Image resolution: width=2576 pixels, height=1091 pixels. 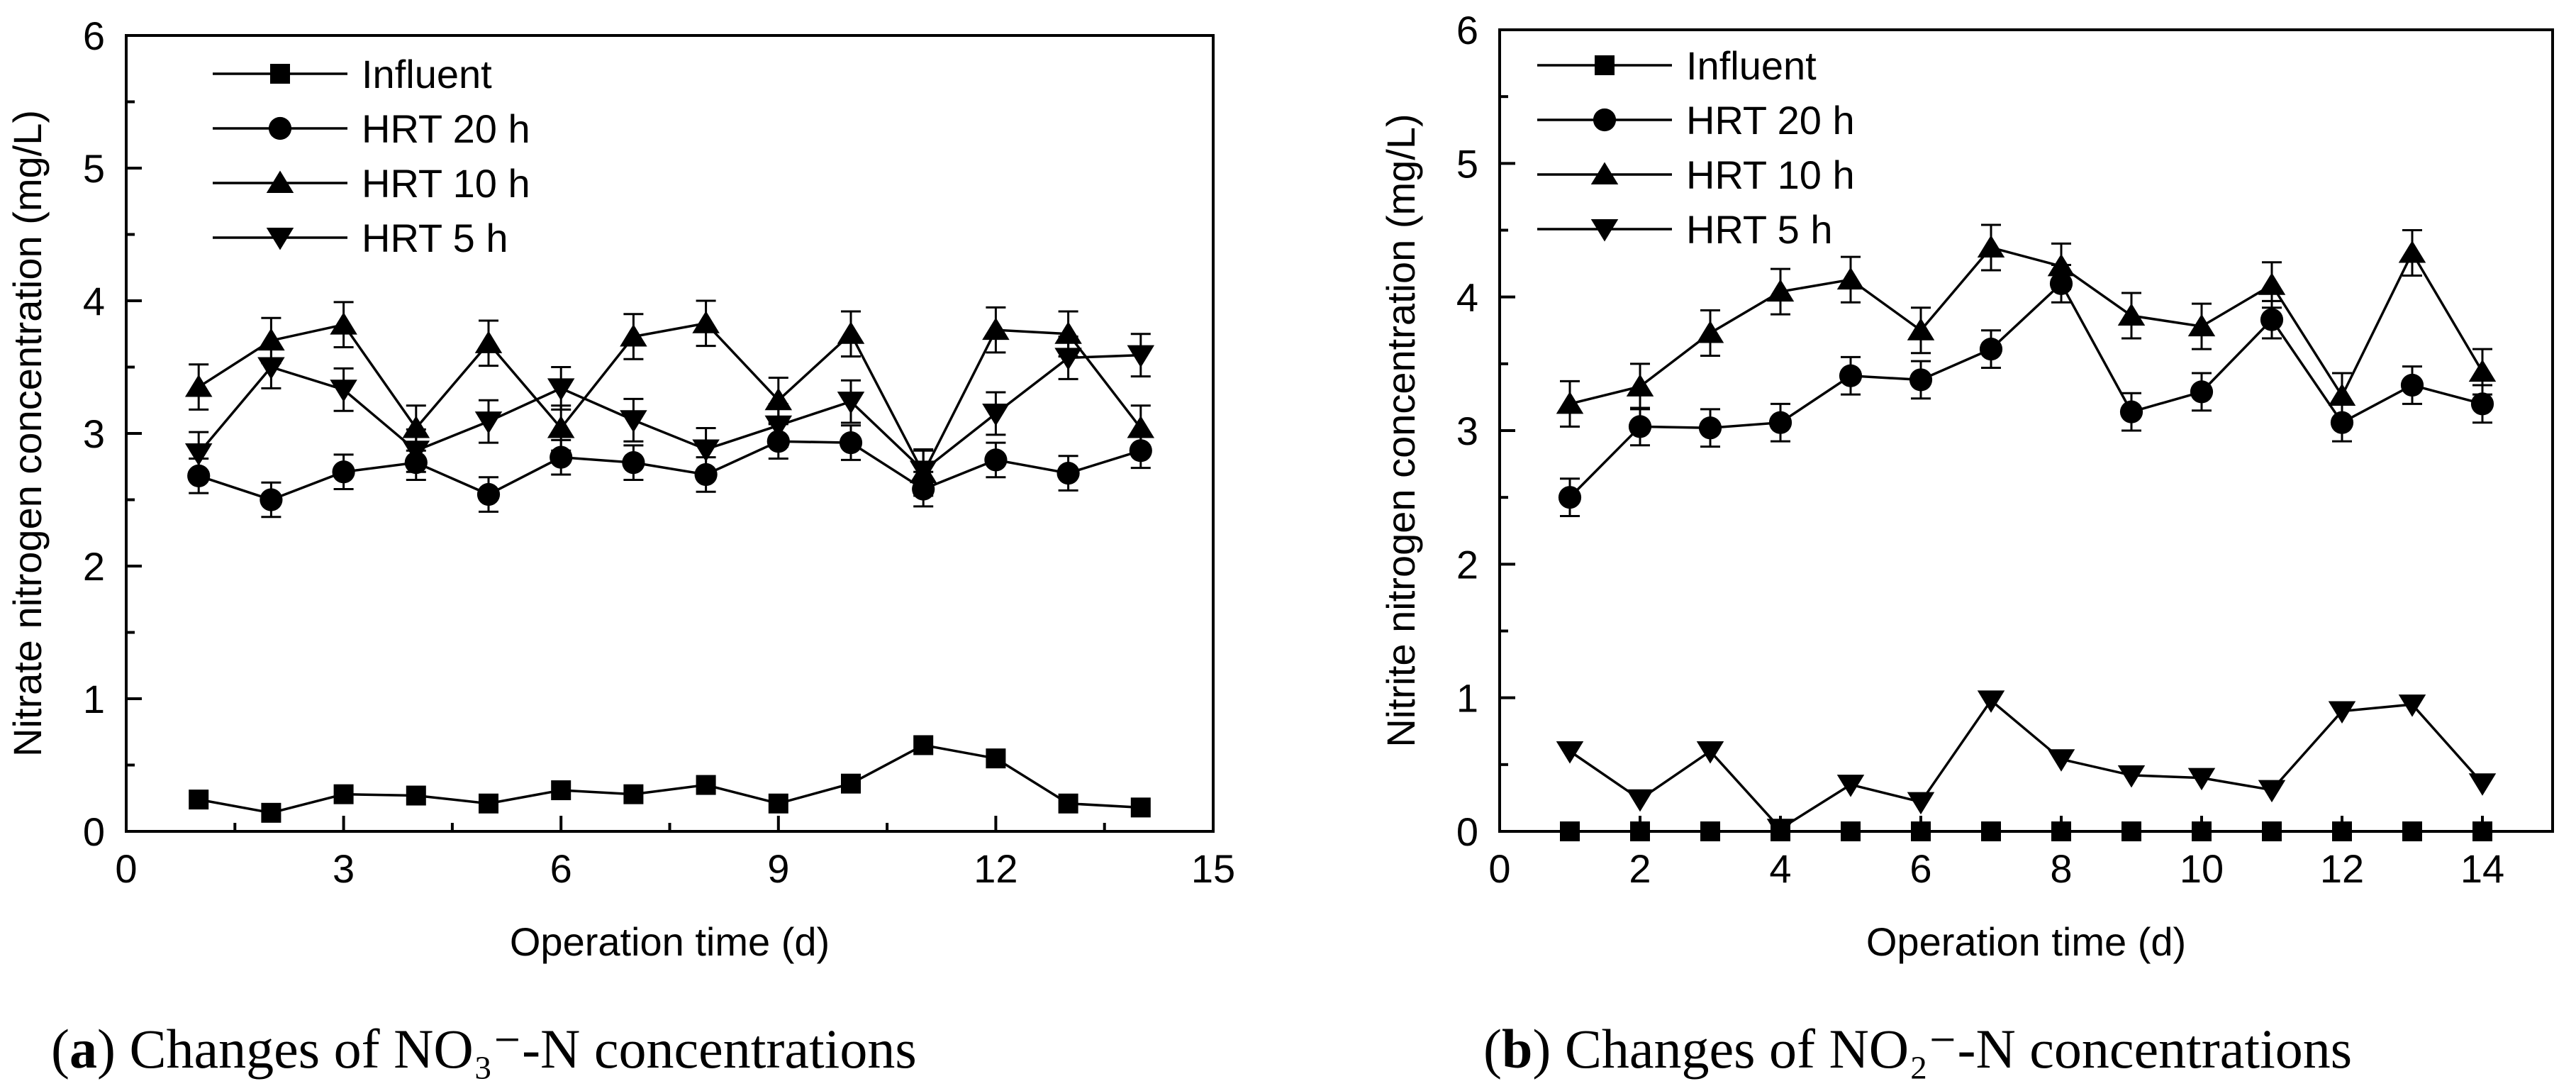 I want to click on y-axis-label: Nitrate nitrogen concentration (mg/L), so click(x=27, y=433).